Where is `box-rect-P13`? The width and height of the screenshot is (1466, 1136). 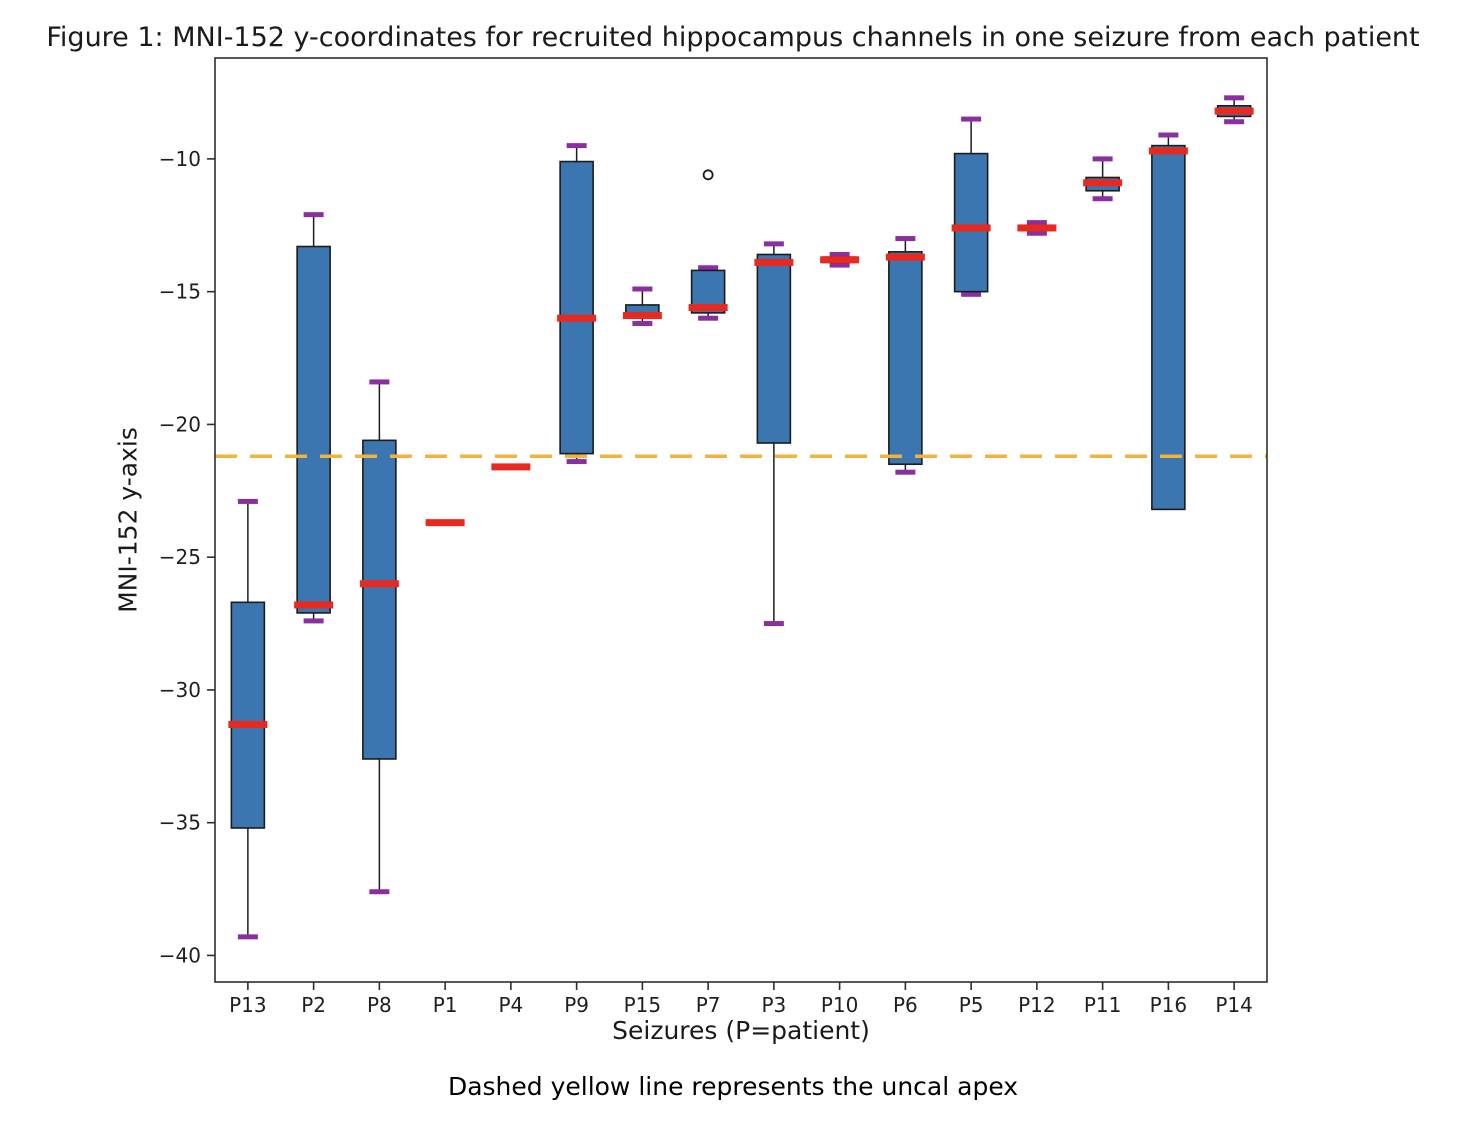
box-rect-P13 is located at coordinates (248, 715).